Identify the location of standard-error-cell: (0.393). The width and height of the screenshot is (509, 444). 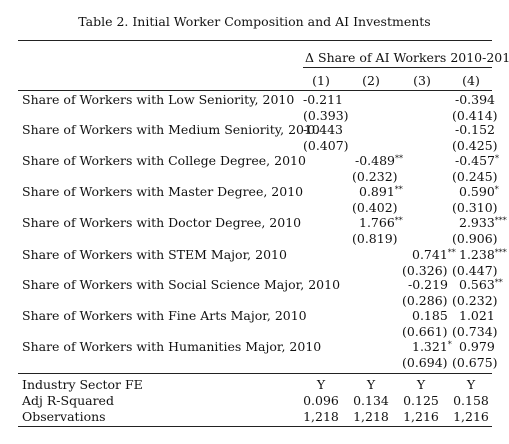
(326, 115).